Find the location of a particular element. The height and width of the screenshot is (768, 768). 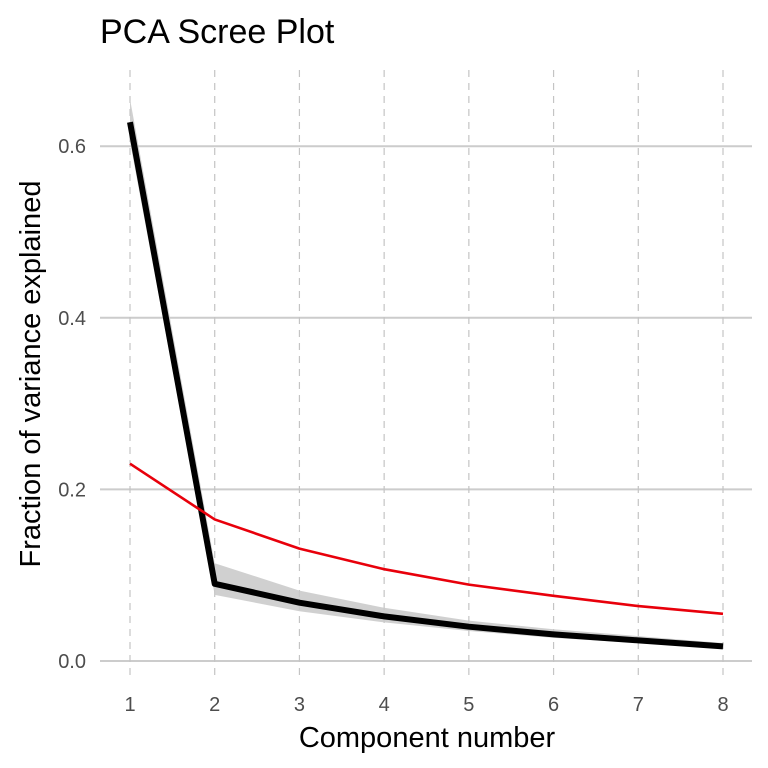

x-tick-label: 5 is located at coordinates (468, 705).